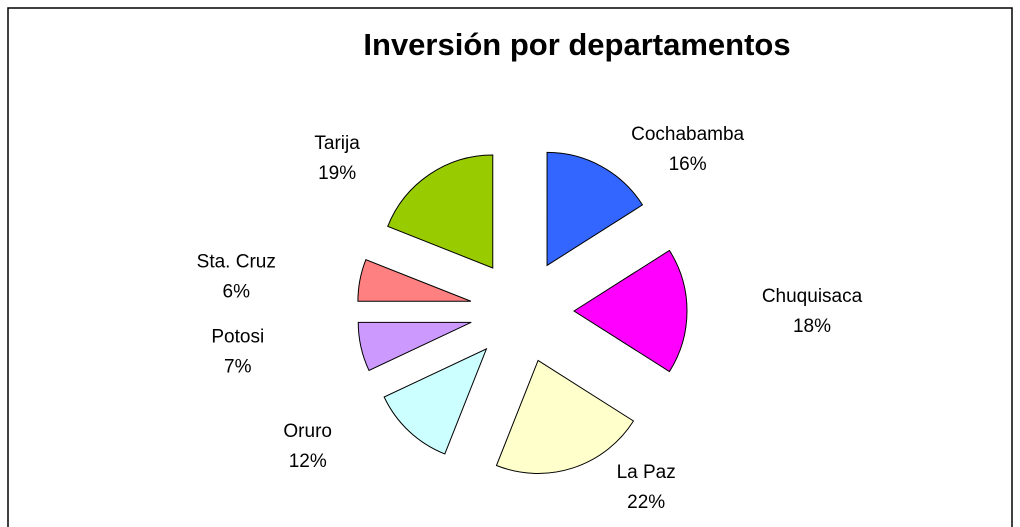 This screenshot has height=527, width=1020. I want to click on chart-title: Inversión por departamentos, so click(576, 44).